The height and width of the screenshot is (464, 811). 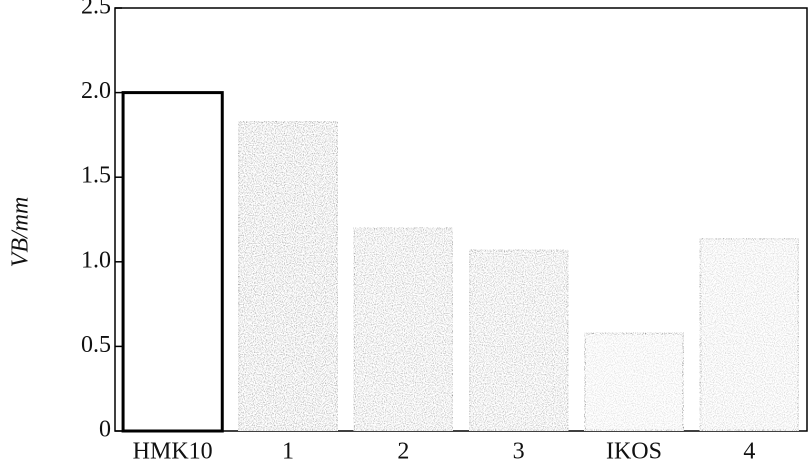 What do you see at coordinates (749, 451) in the screenshot?
I see `x-tick-label: 4` at bounding box center [749, 451].